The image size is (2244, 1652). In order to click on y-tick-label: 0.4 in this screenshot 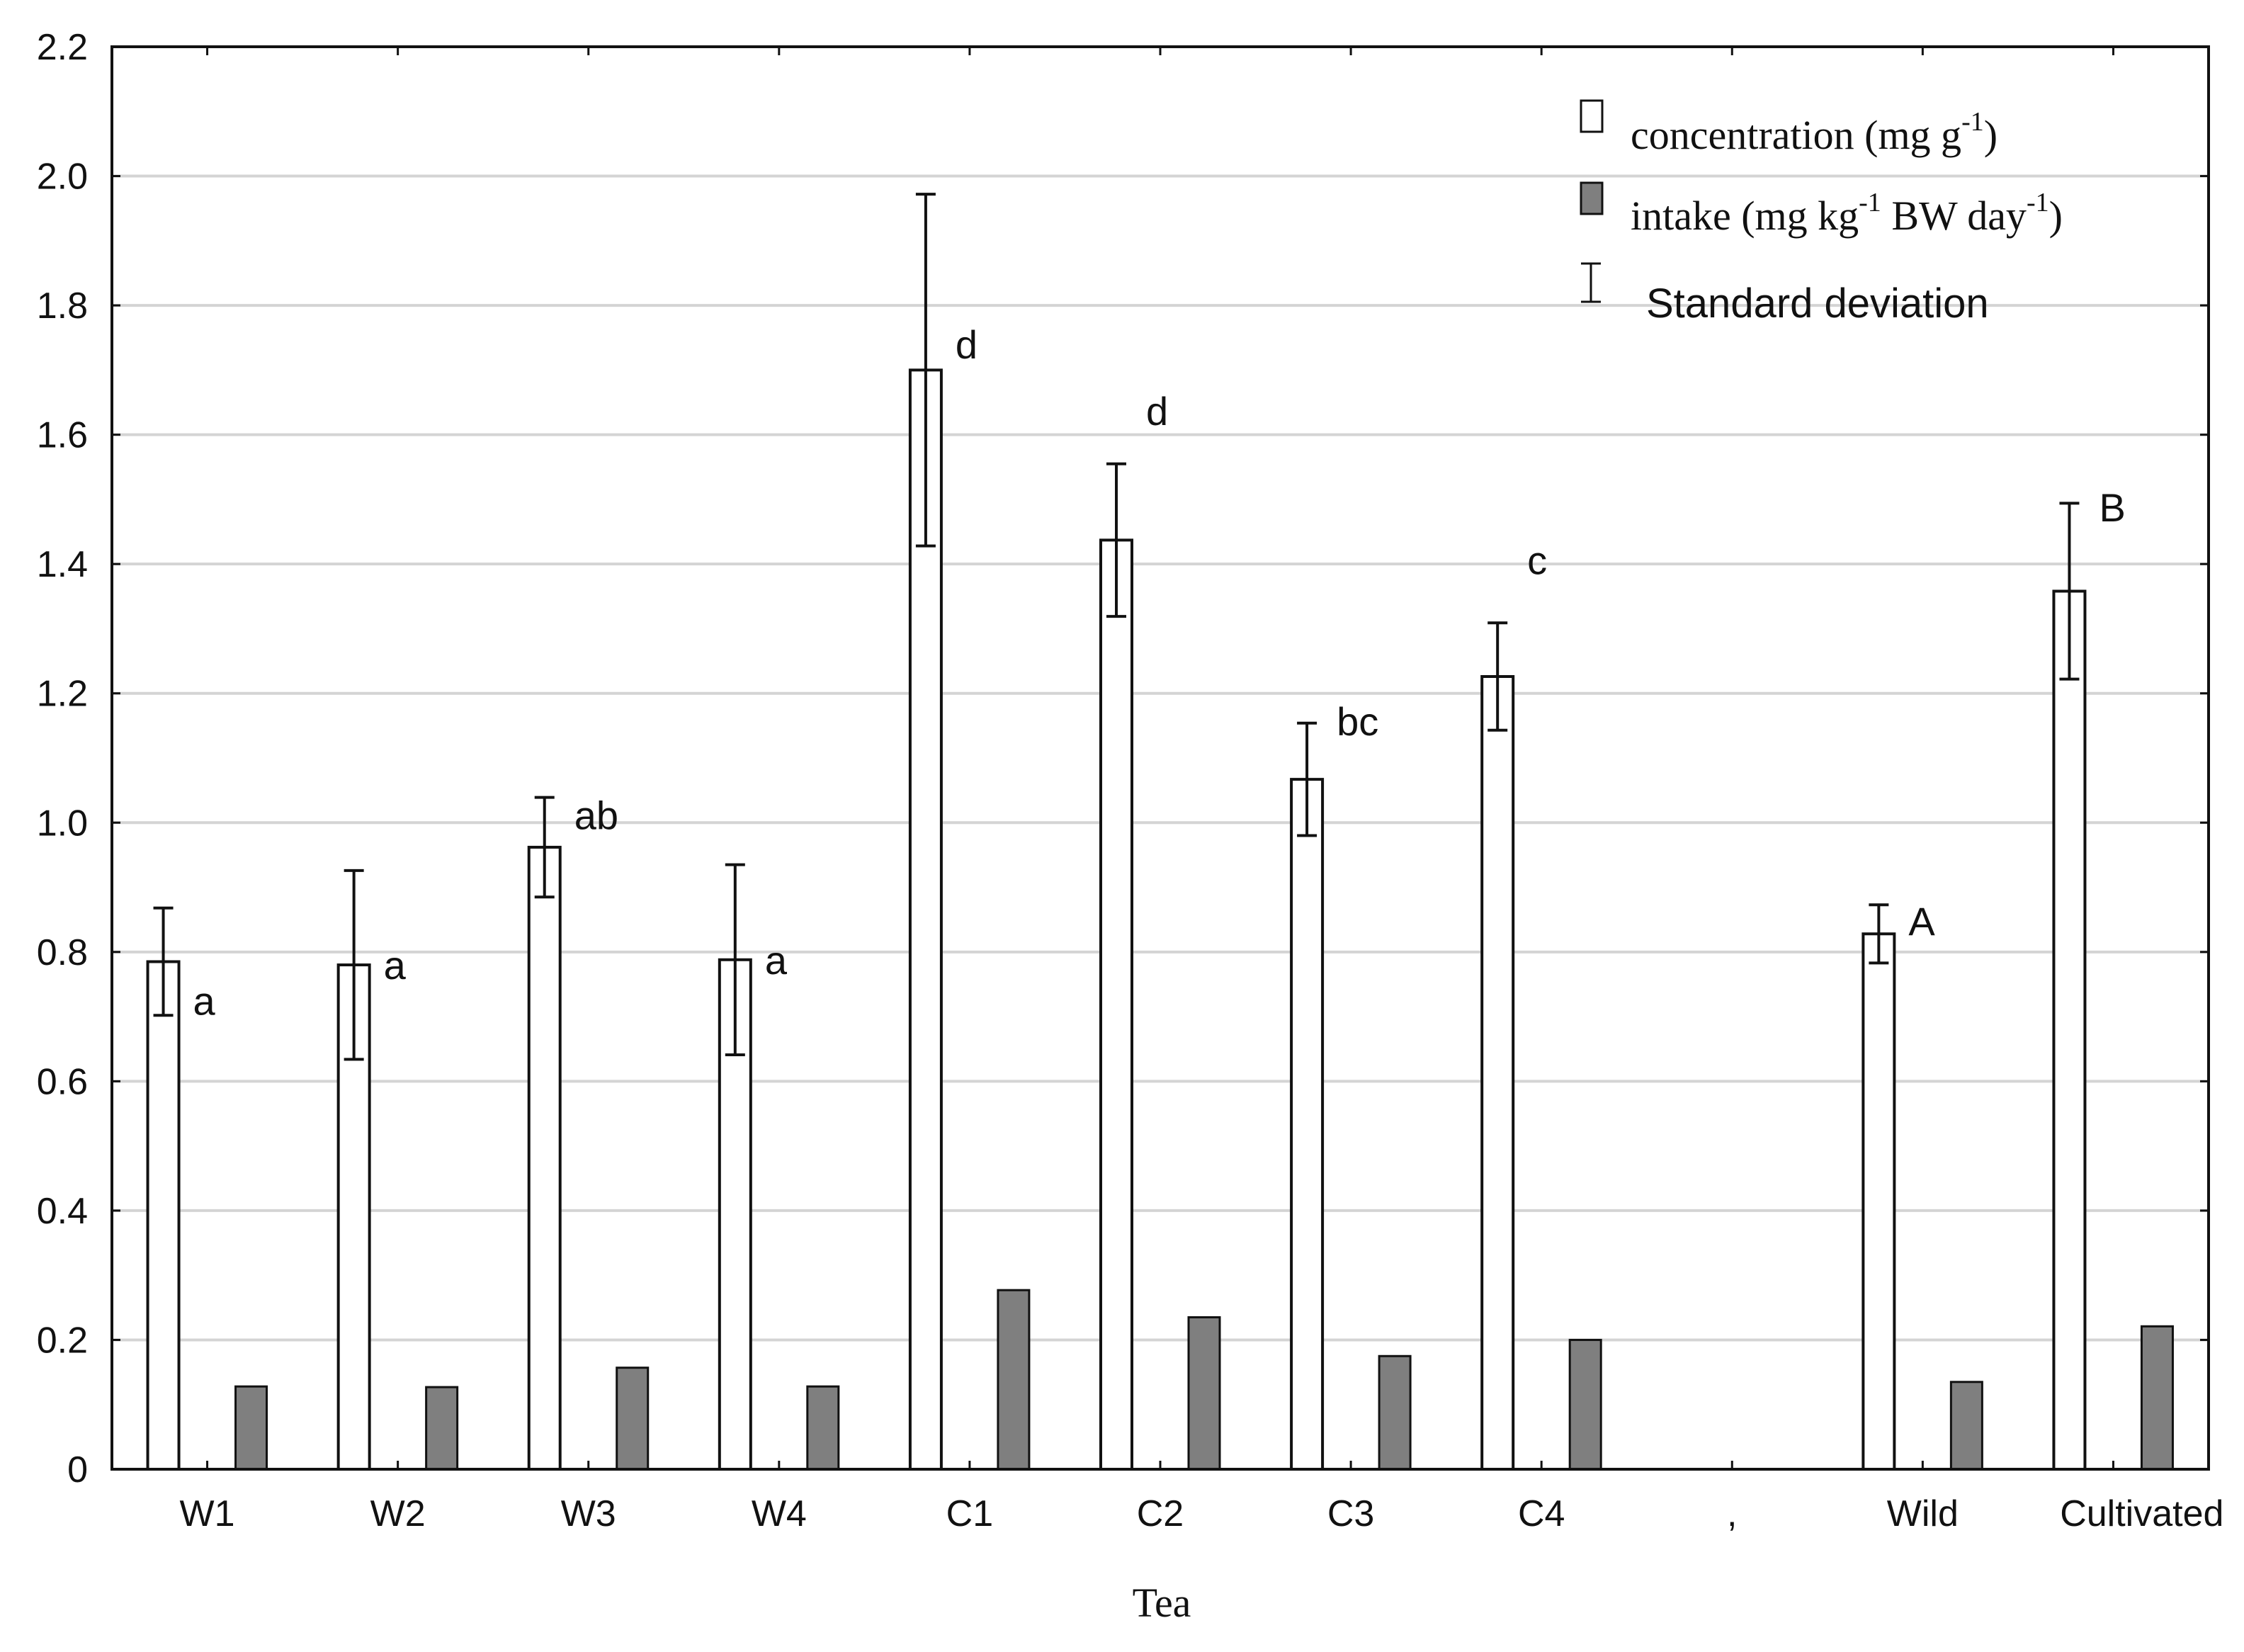, I will do `click(62, 1212)`.